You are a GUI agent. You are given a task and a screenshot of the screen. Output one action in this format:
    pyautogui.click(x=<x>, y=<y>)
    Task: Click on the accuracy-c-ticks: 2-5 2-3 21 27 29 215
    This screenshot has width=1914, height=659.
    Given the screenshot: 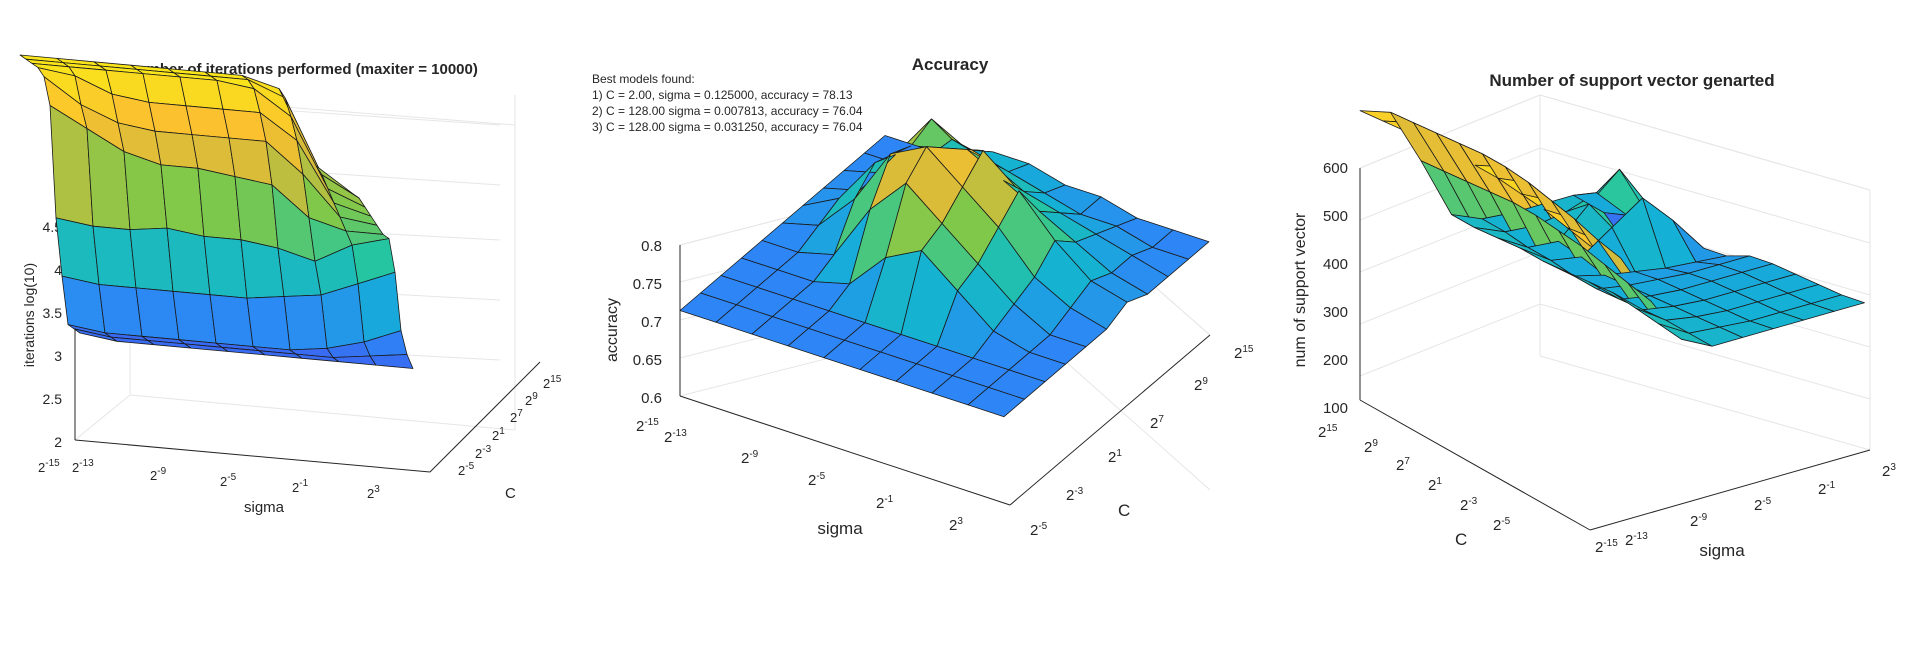 What is the action you would take?
    pyautogui.click(x=1142, y=441)
    